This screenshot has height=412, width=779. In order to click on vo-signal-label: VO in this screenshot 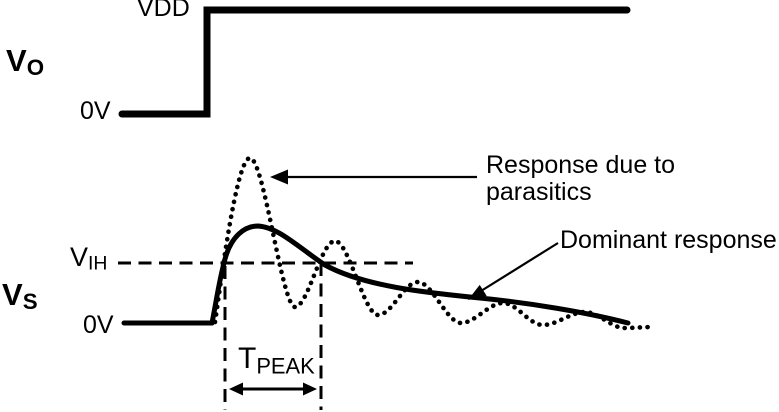, I will do `click(25, 62)`.